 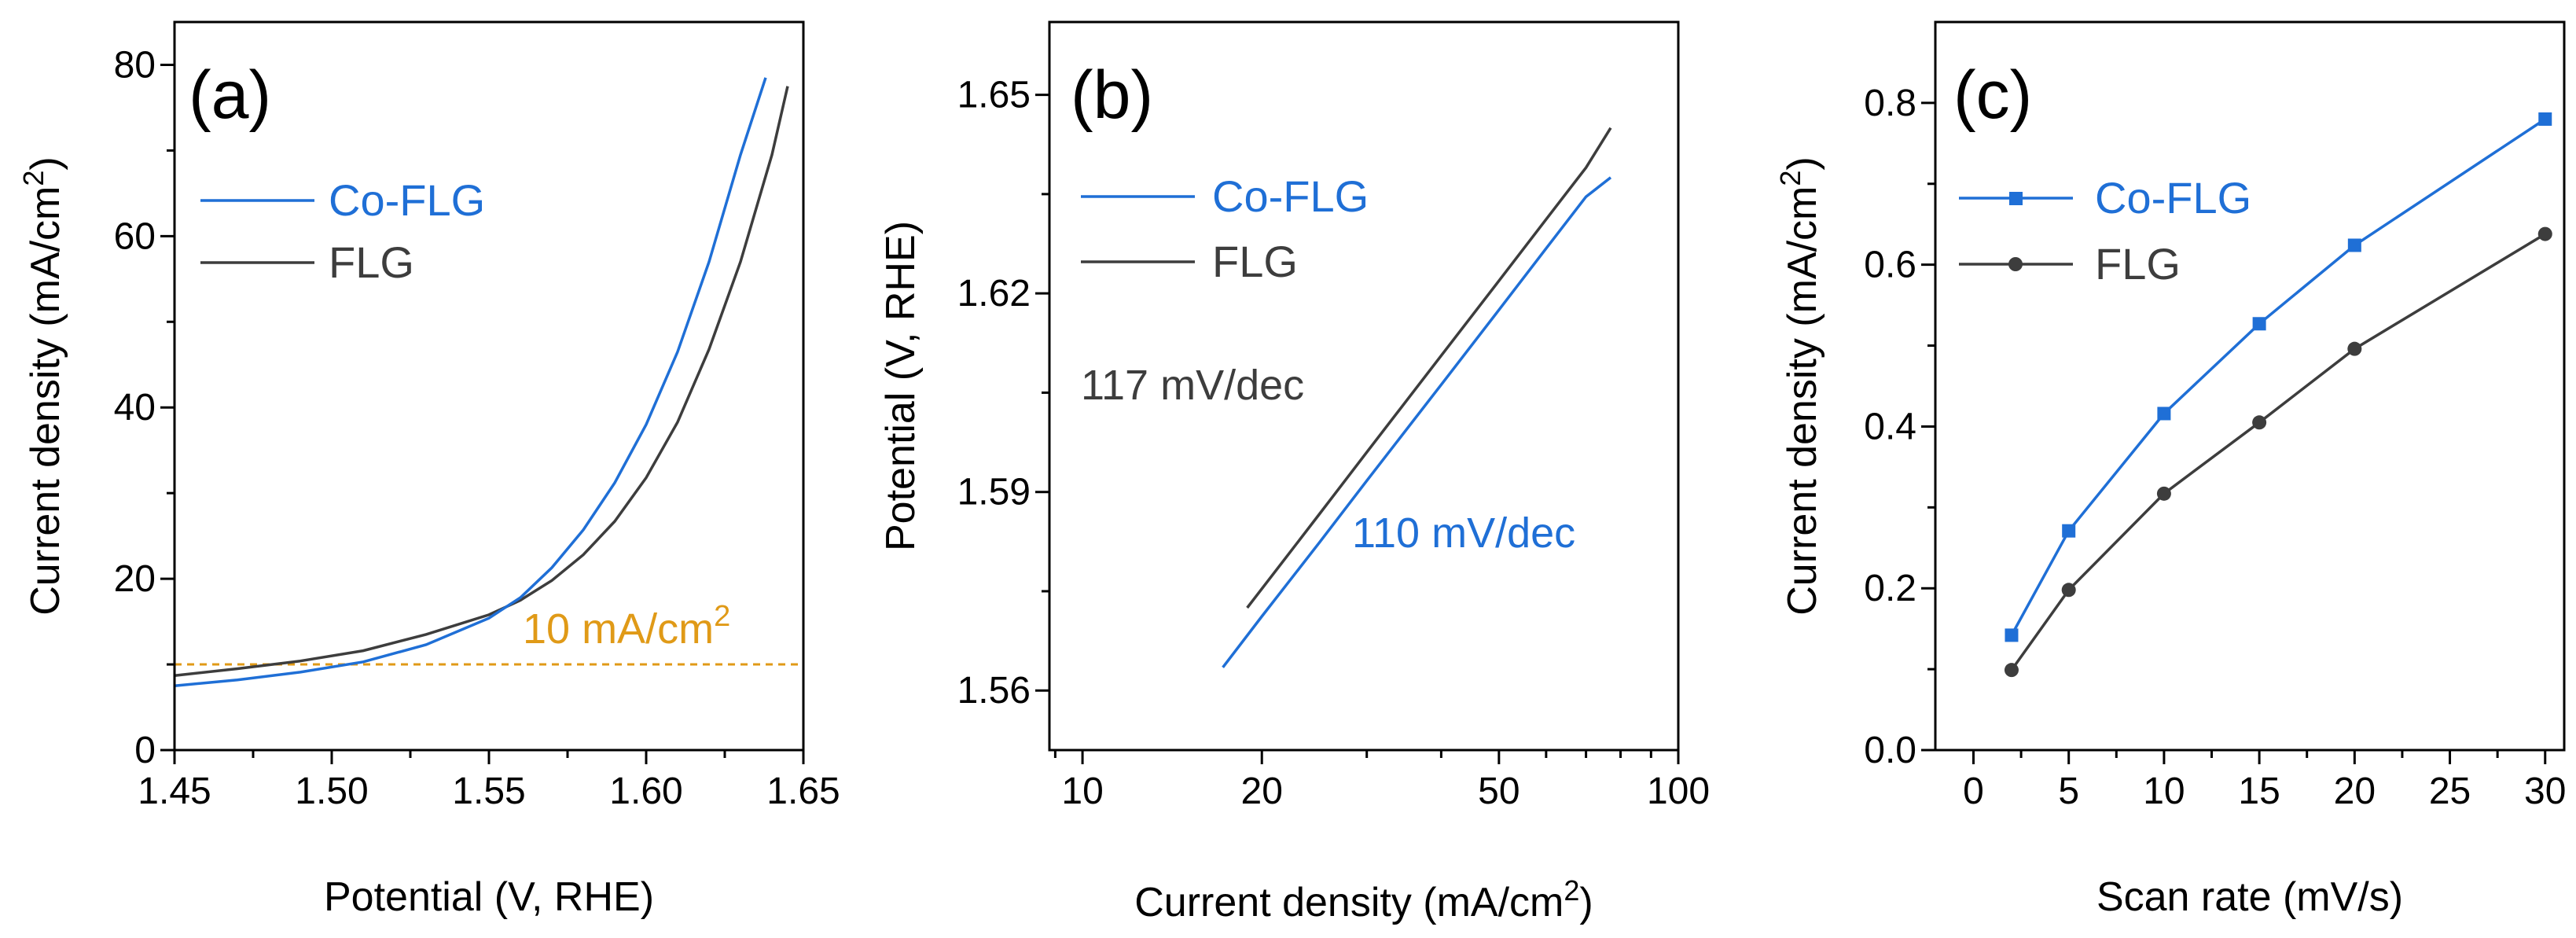 I want to click on panel-b-x-tick-2-label: 50, so click(x=1499, y=791).